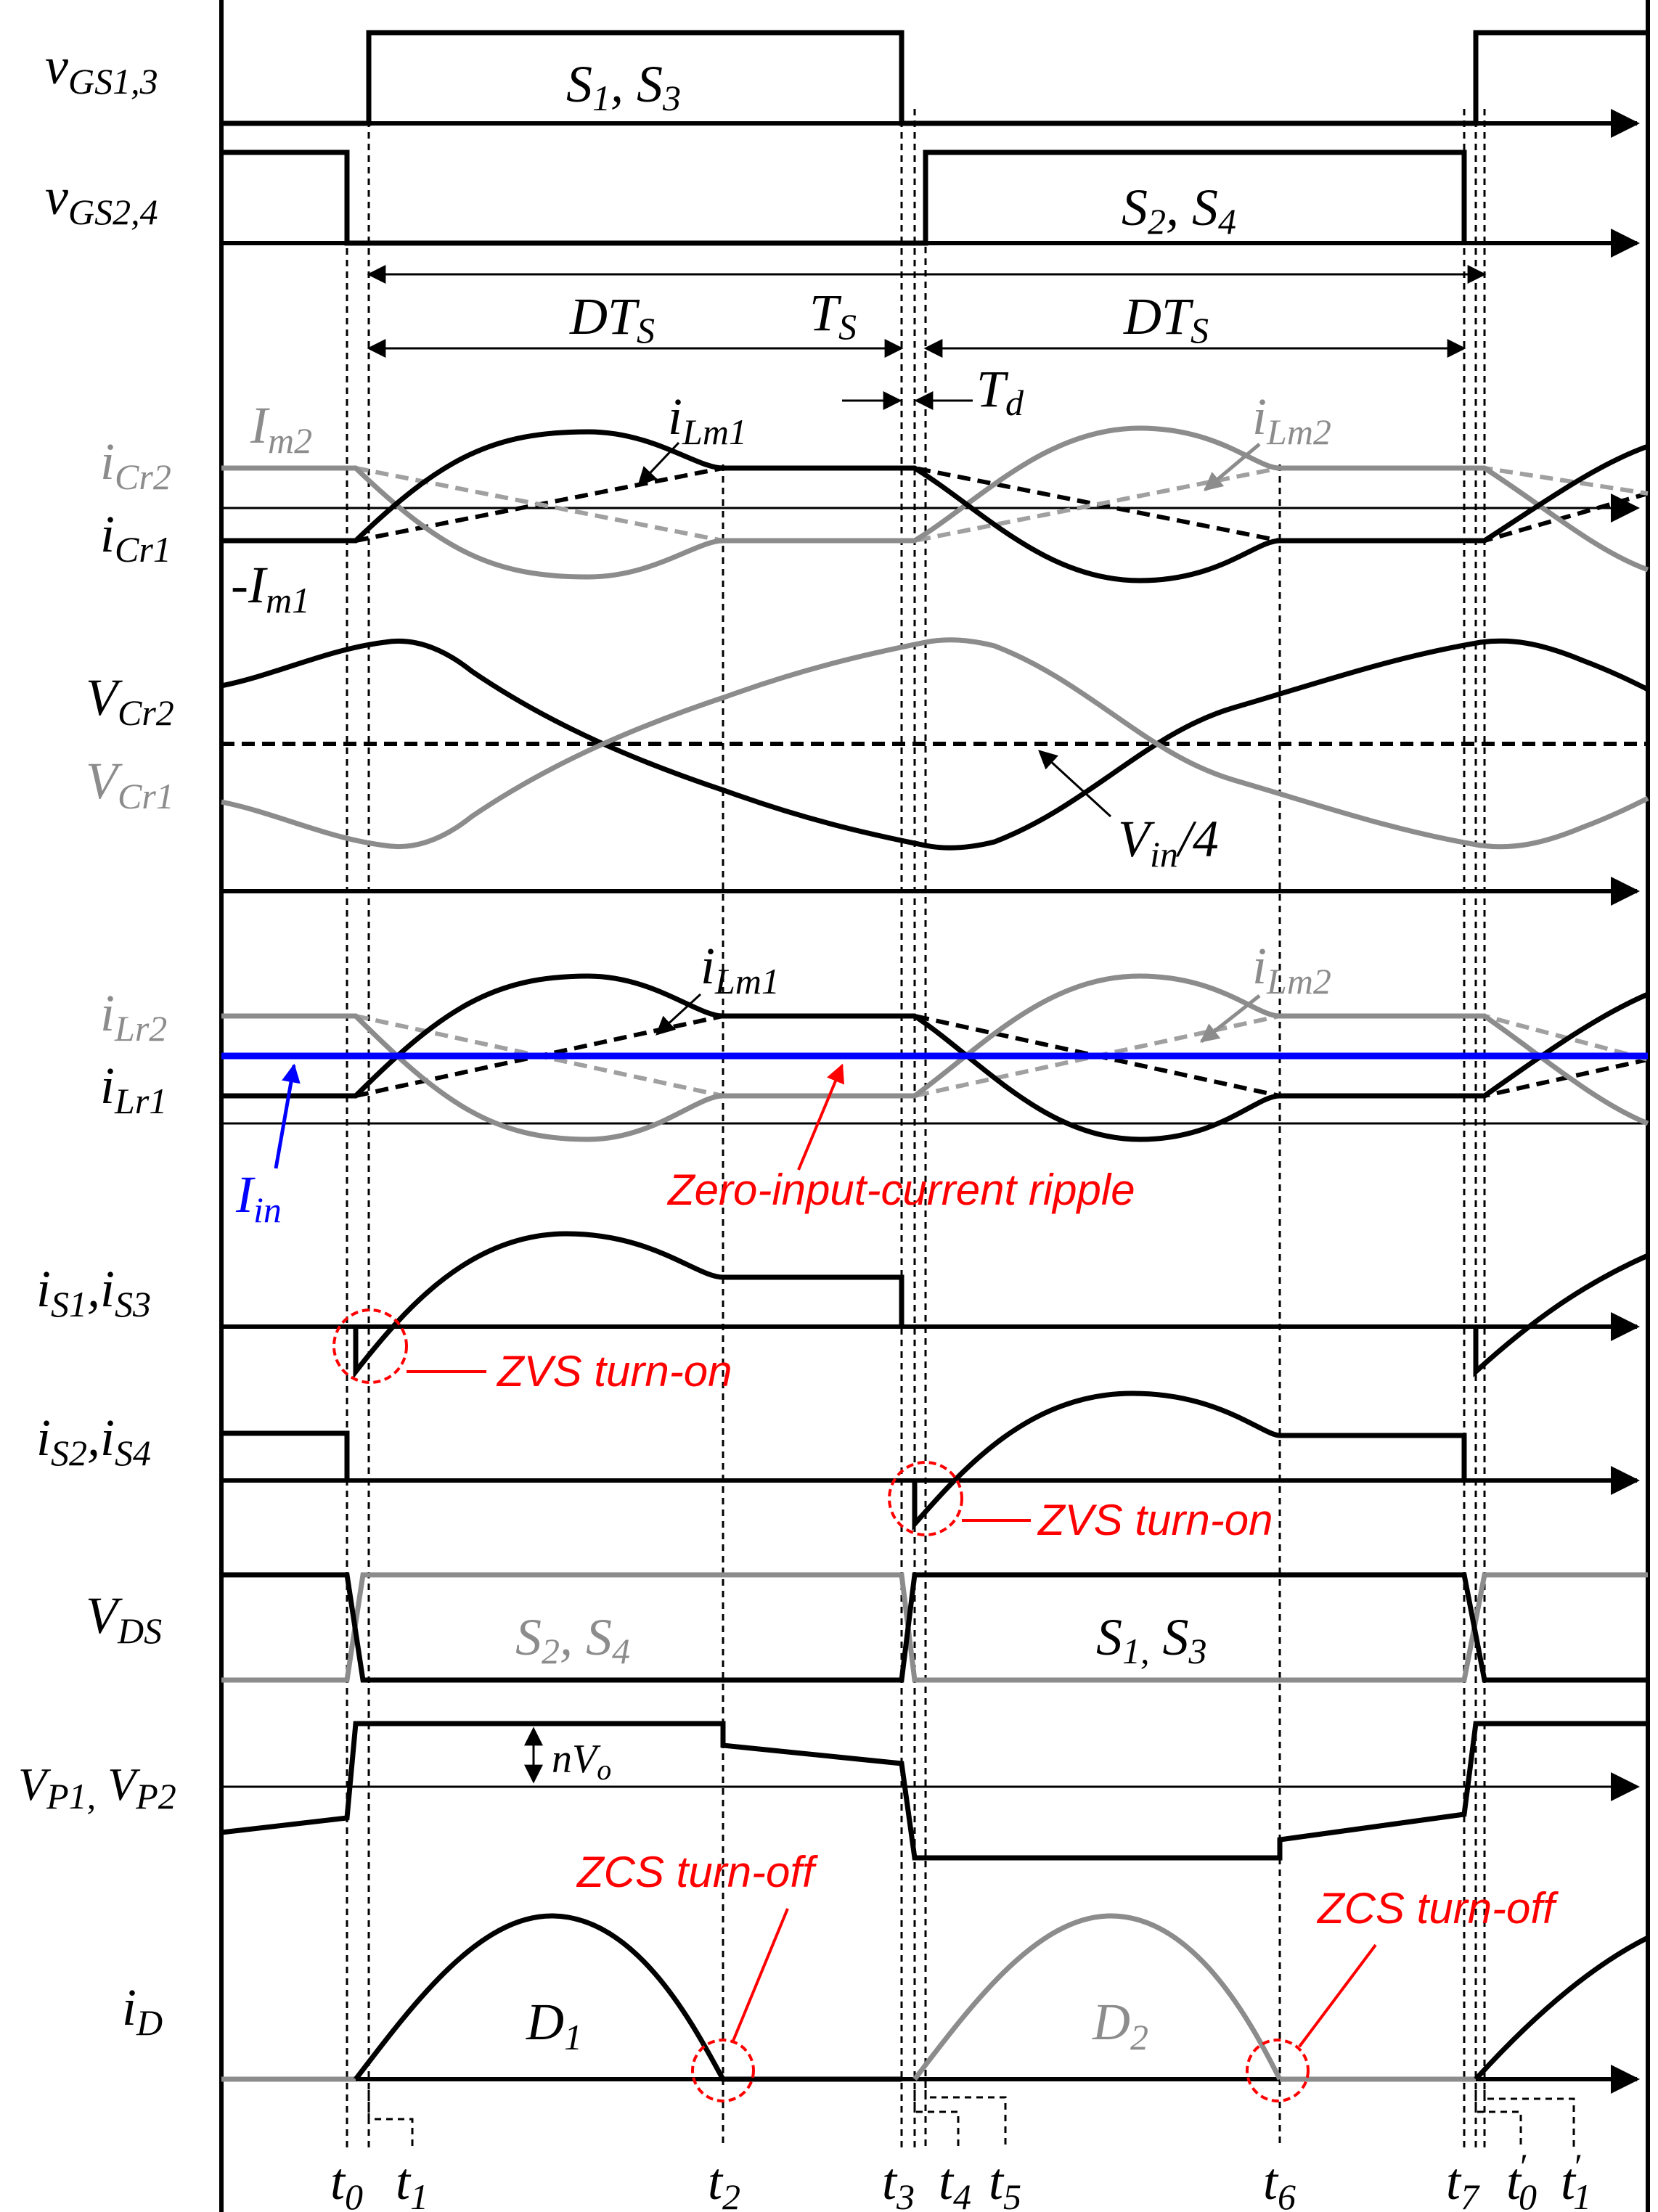  I want to click on im2-label: Im2, so click(281, 428).